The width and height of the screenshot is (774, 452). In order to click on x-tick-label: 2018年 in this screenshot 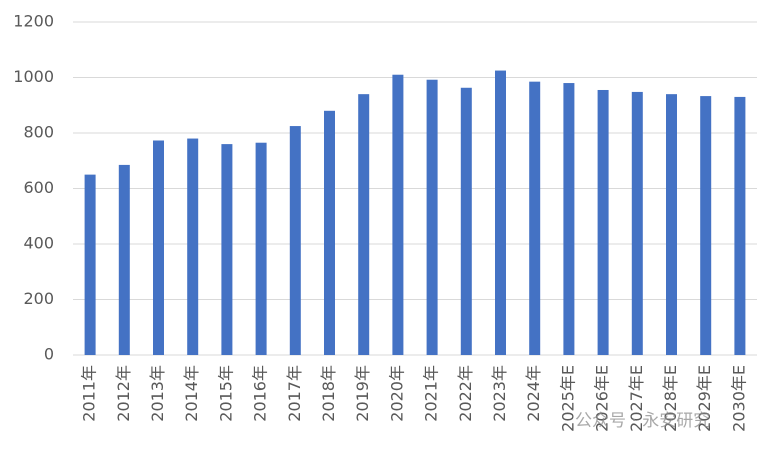, I will do `click(328, 393)`.